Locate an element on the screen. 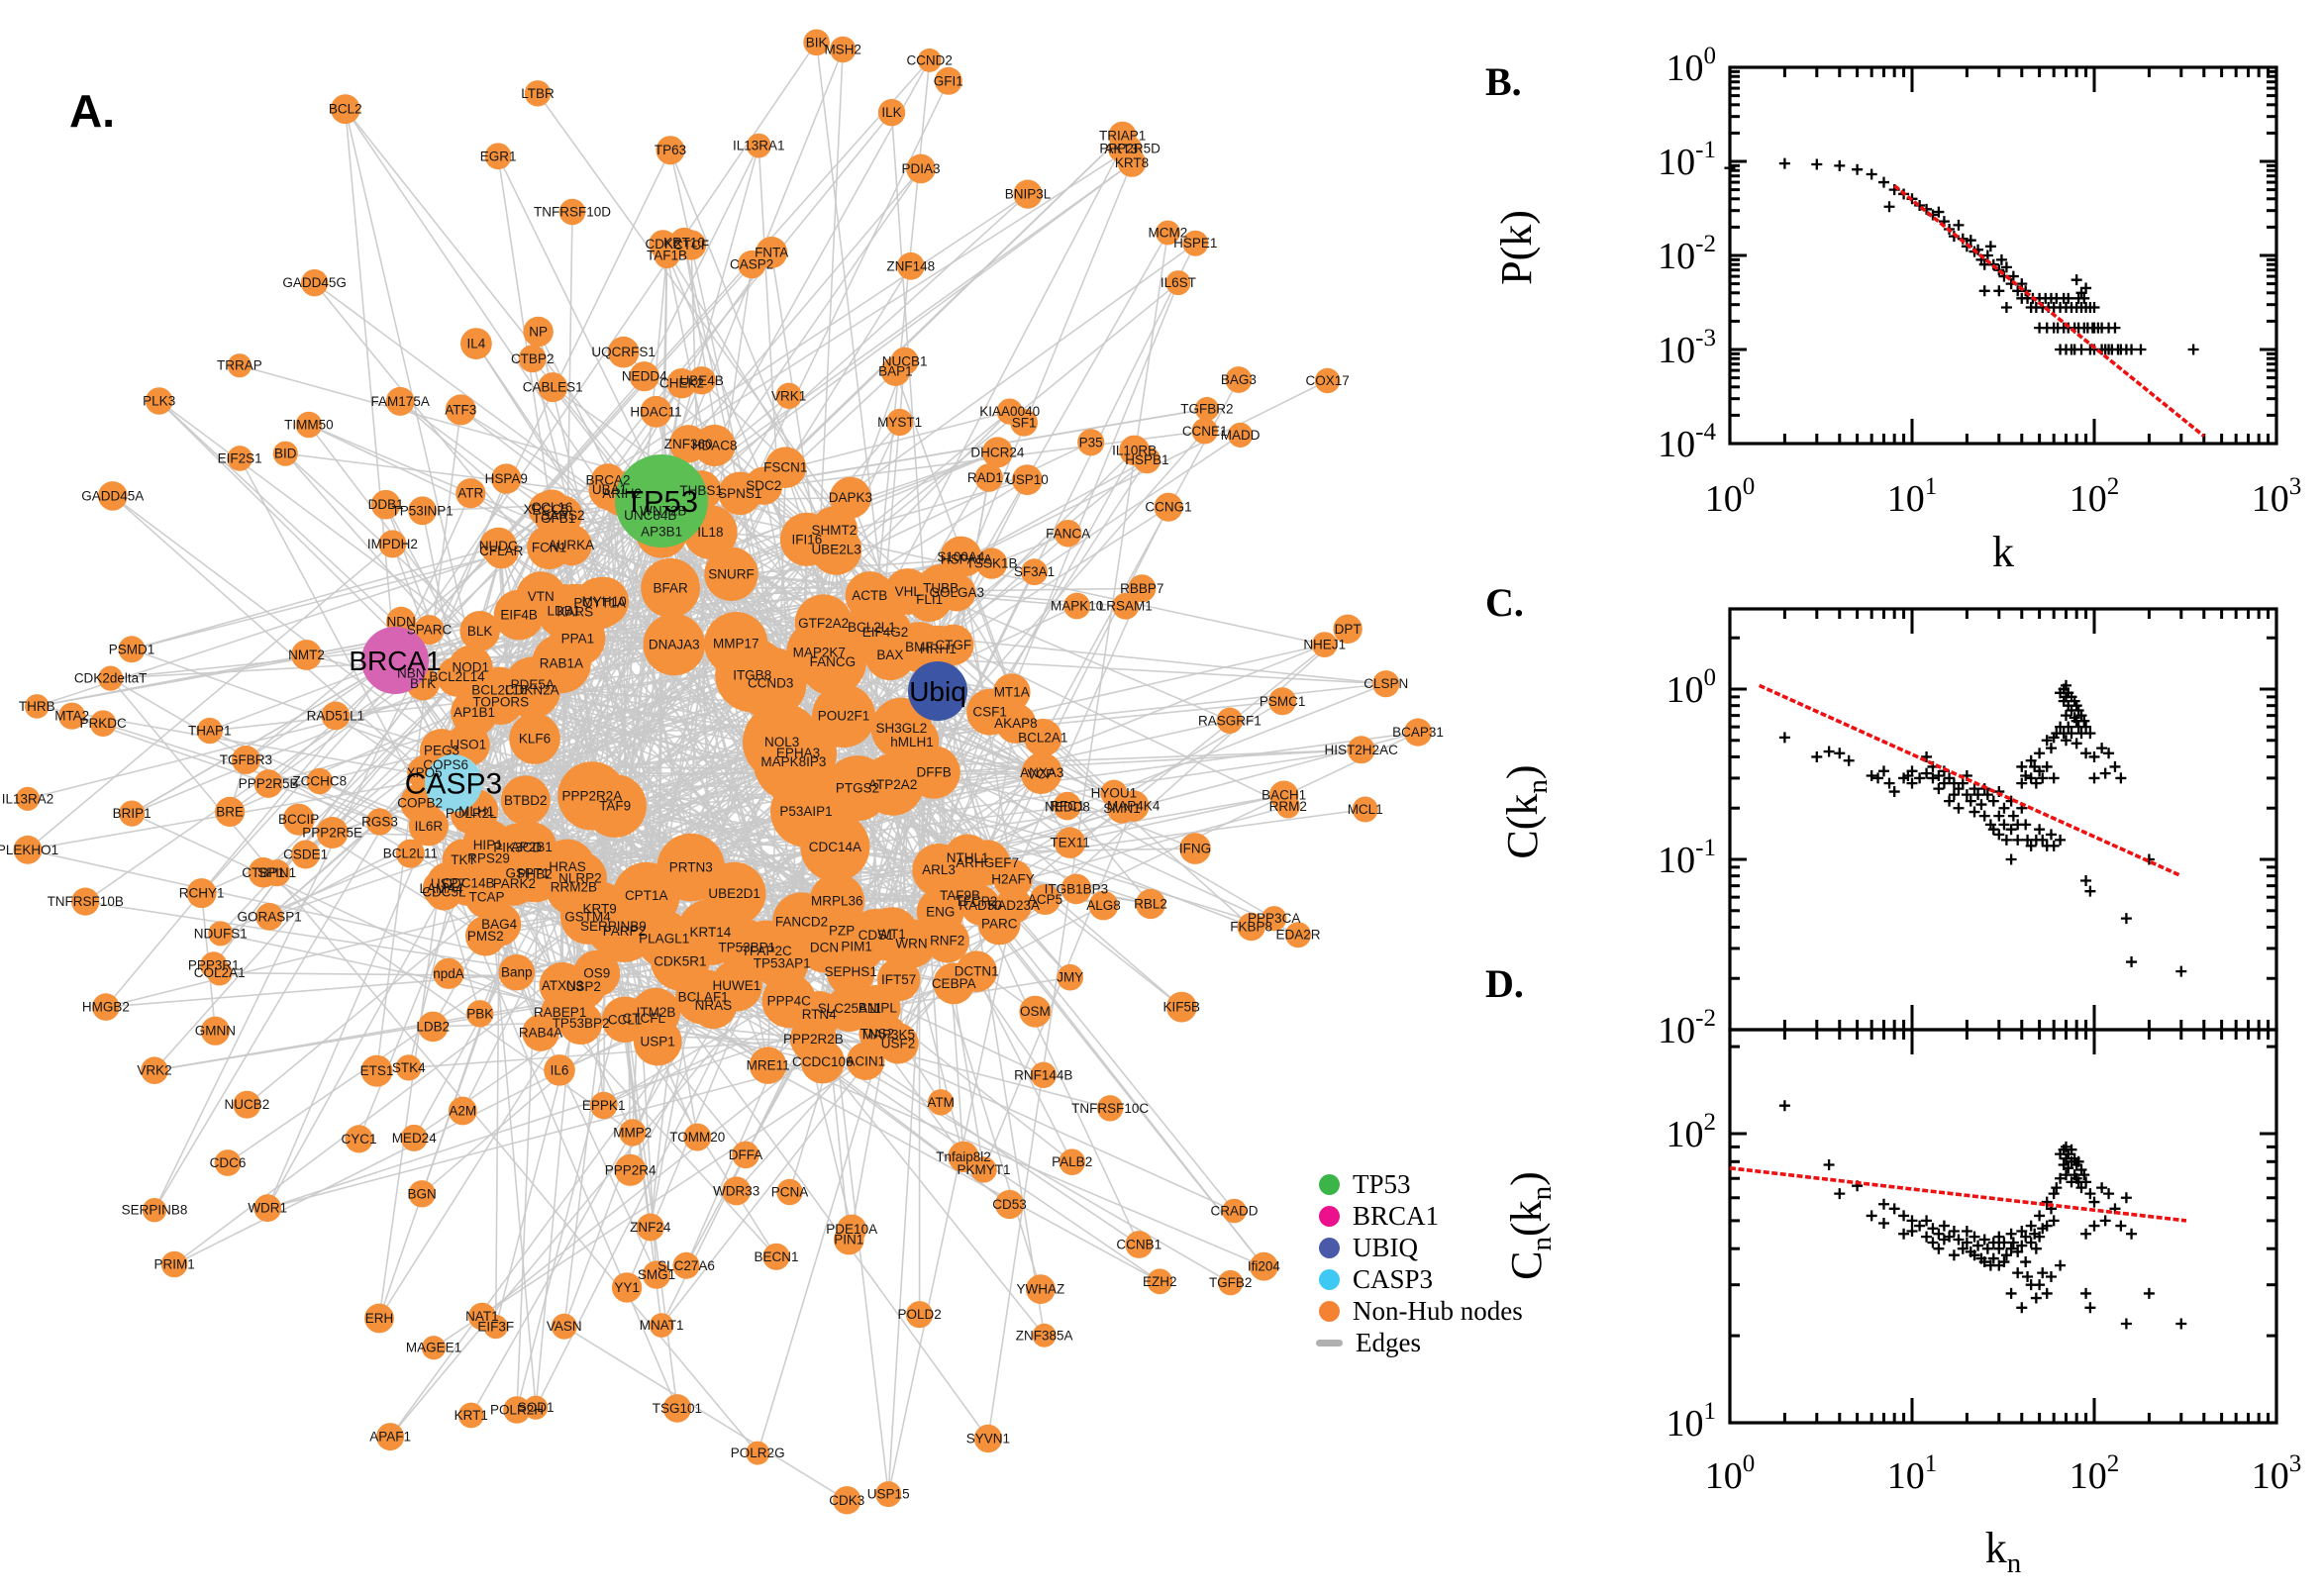 The width and height of the screenshot is (2323, 1596). network-node-label: PPP3CA is located at coordinates (1274, 919).